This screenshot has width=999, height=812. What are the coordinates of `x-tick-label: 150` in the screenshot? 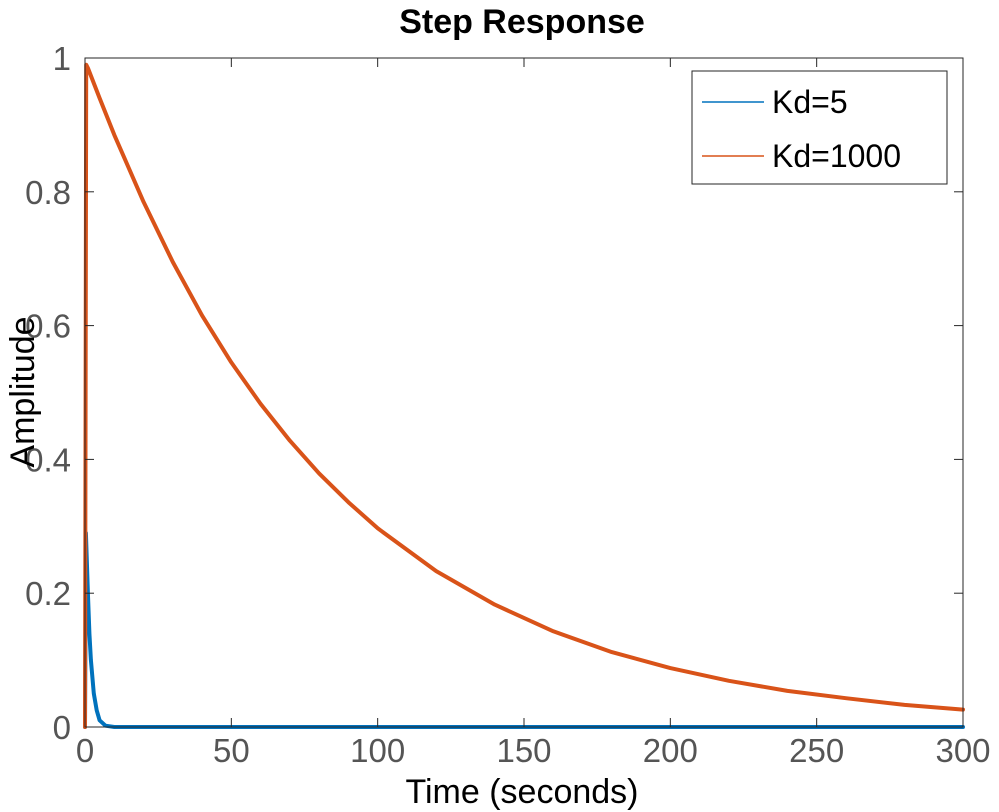 It's located at (523, 750).